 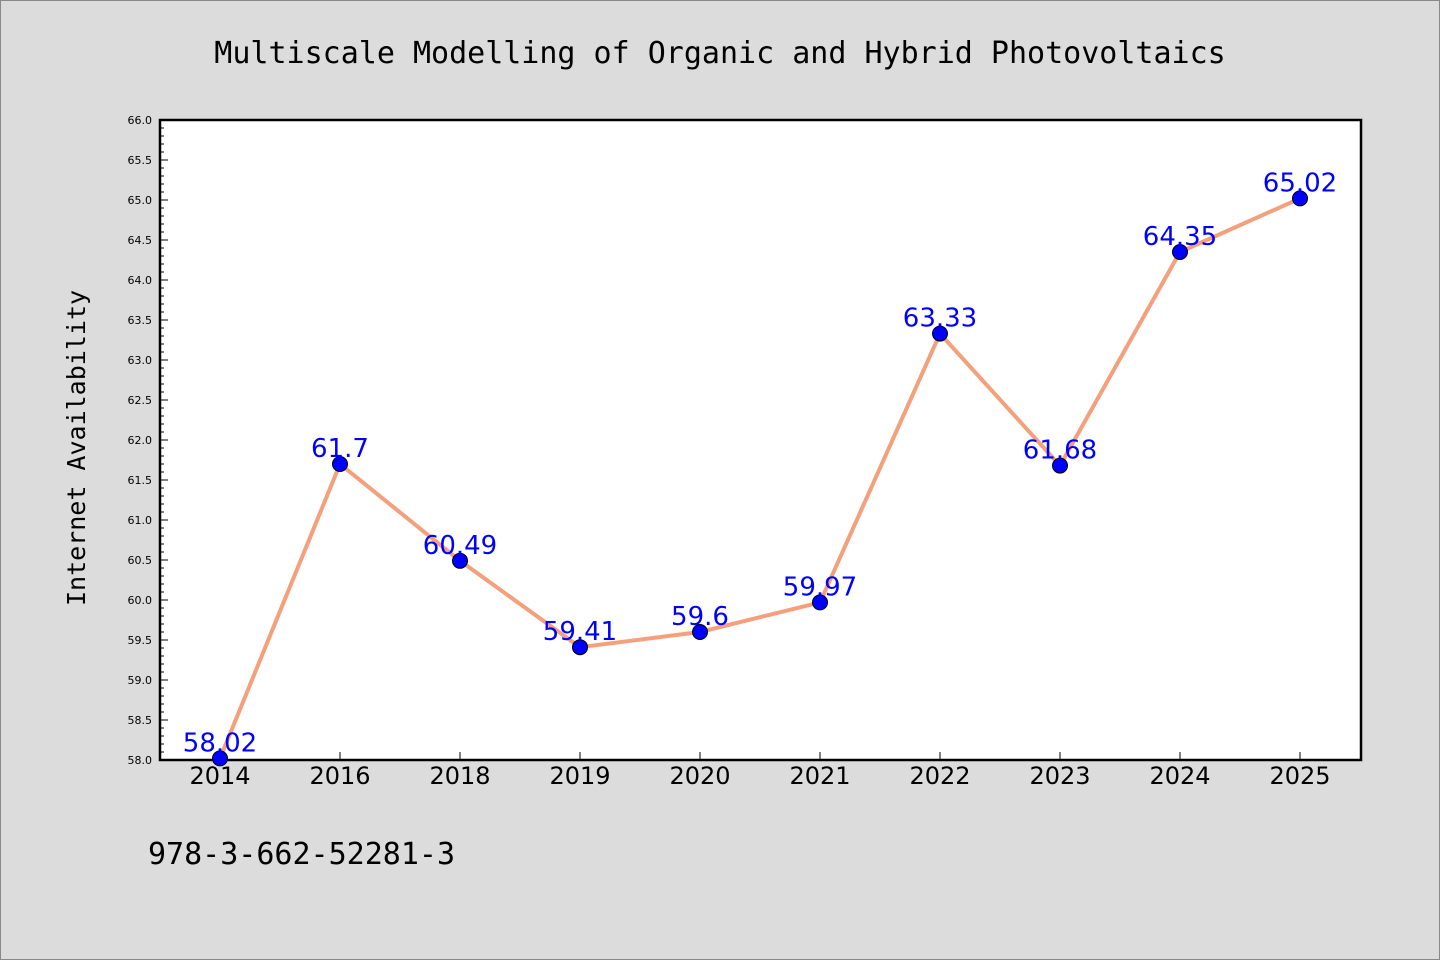 What do you see at coordinates (459, 776) in the screenshot?
I see `x-tick-label: 2018` at bounding box center [459, 776].